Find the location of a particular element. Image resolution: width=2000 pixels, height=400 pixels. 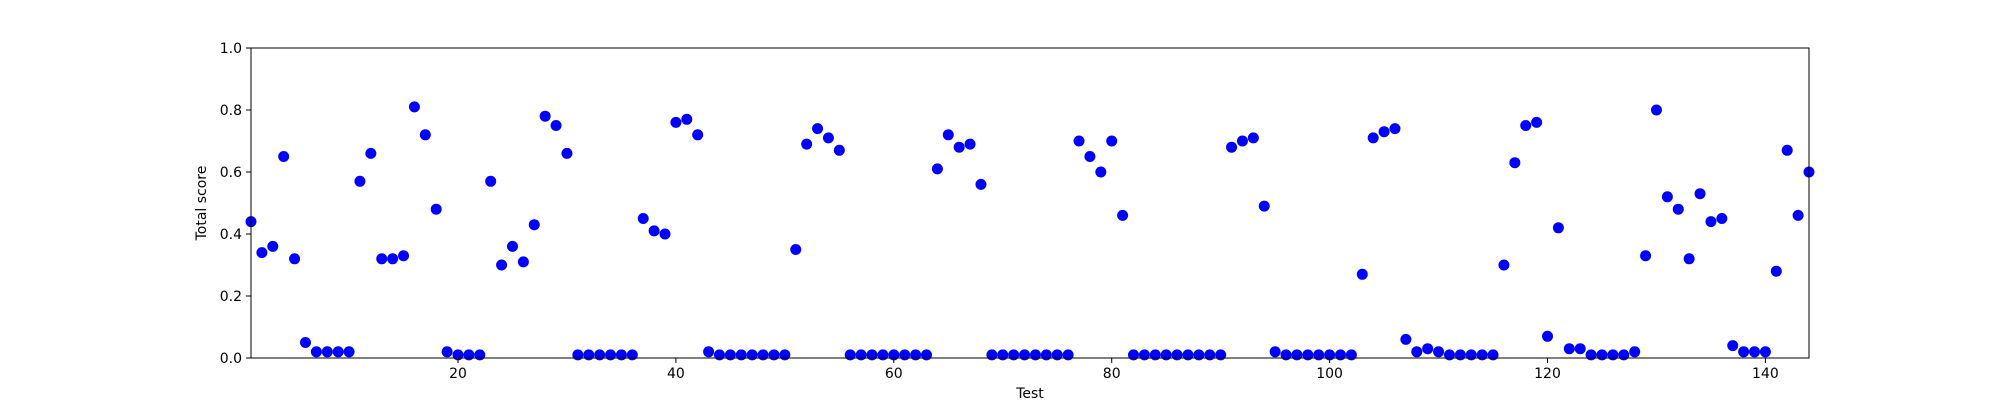

x-tick-label: 100 is located at coordinates (1329, 374).